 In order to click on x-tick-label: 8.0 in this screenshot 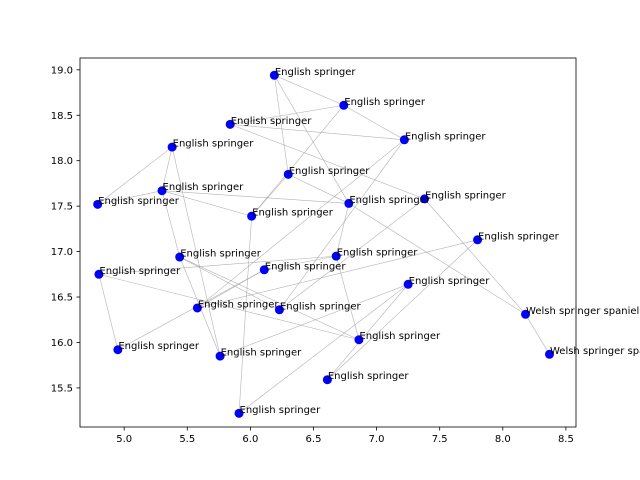, I will do `click(503, 439)`.